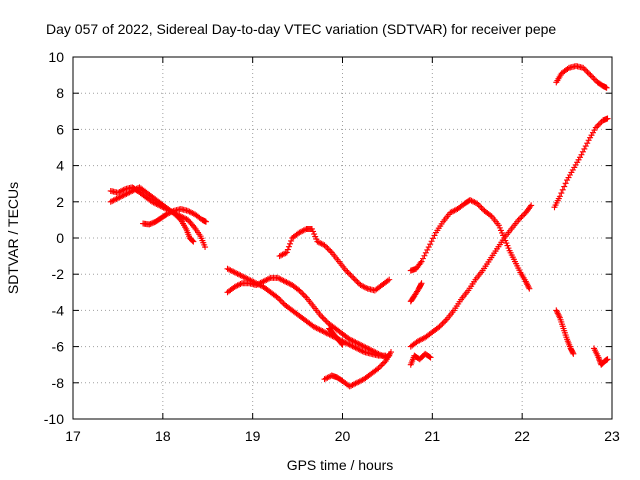 This screenshot has width=640, height=480. Describe the element at coordinates (13, 238) in the screenshot. I see `y-axis-label: SDTVAR / TECUs` at that location.